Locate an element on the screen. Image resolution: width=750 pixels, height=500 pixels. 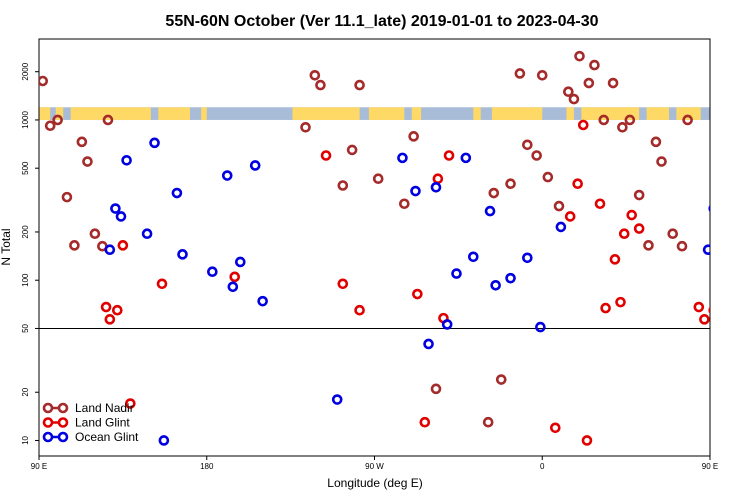
legend-item: Land Glint is located at coordinates (86, 423).